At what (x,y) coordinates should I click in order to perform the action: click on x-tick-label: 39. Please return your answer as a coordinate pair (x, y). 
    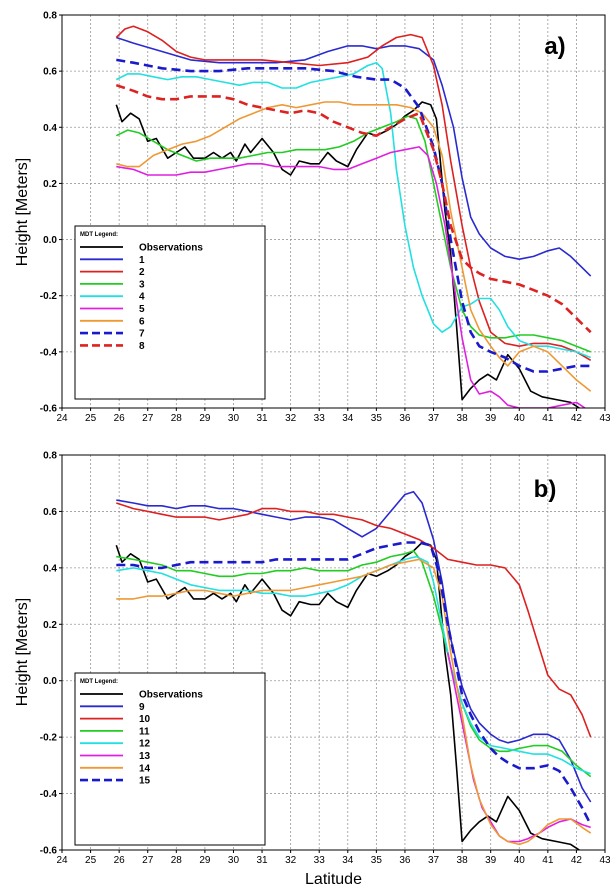
    Looking at the image, I should click on (491, 860).